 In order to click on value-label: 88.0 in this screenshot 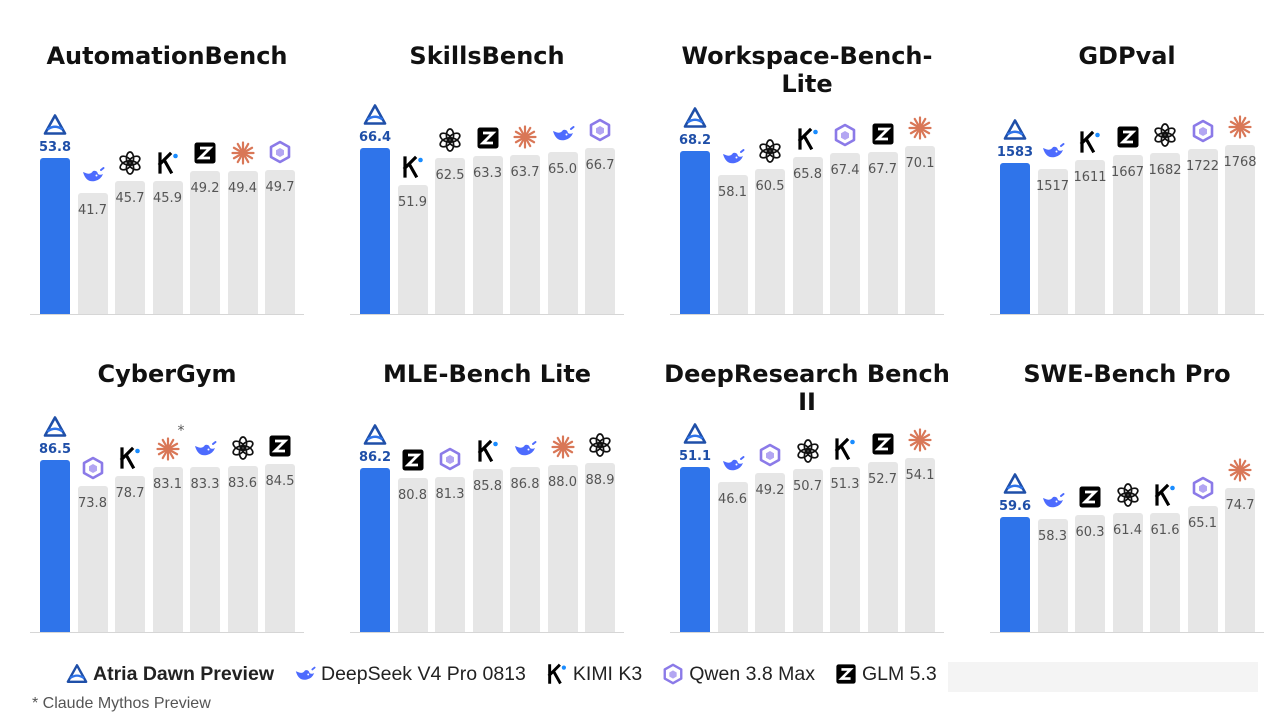, I will do `click(562, 482)`.